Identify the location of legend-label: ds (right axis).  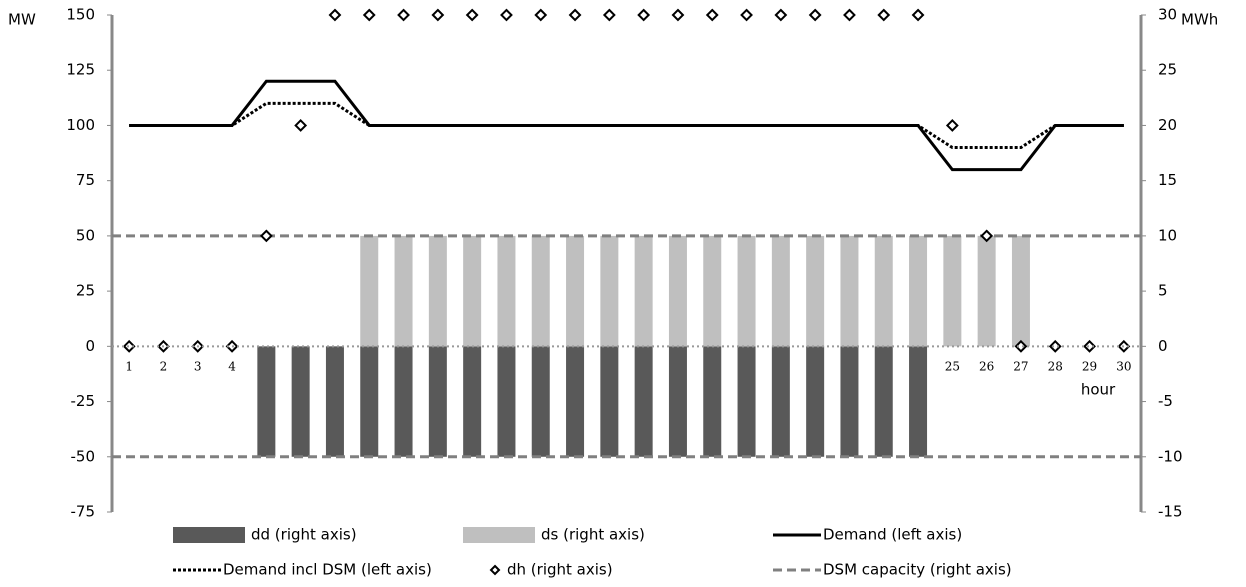
(593, 535).